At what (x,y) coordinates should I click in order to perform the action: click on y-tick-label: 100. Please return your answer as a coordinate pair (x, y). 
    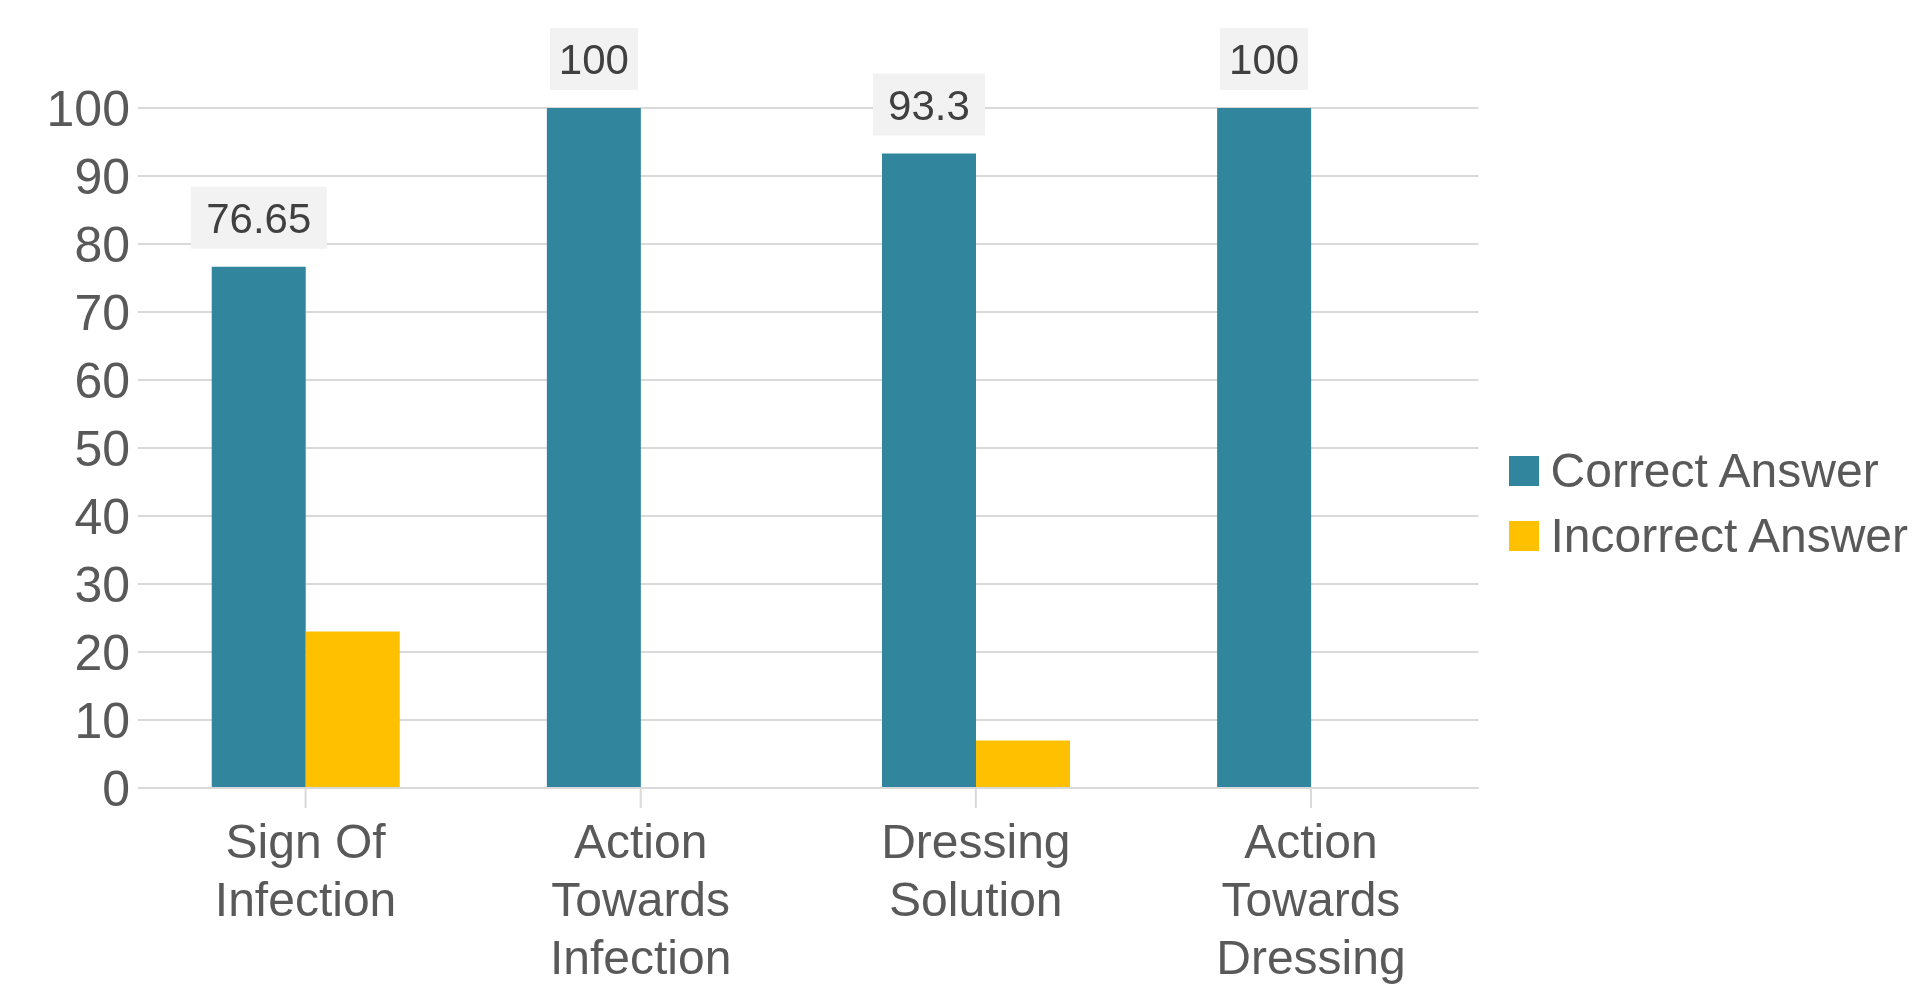
    Looking at the image, I should click on (88, 108).